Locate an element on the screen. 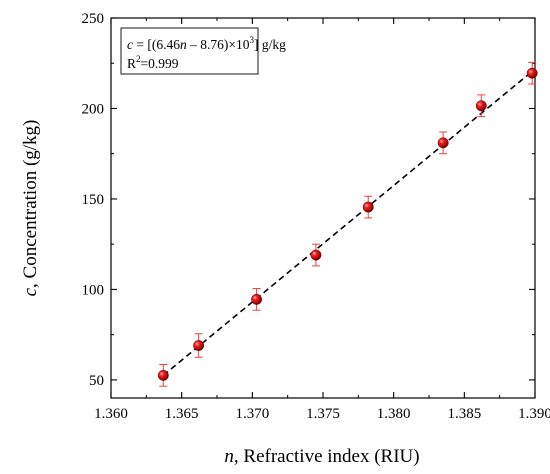 The image size is (550, 474). x-axis-label: n, Refractive index (RIU) is located at coordinates (321, 456).